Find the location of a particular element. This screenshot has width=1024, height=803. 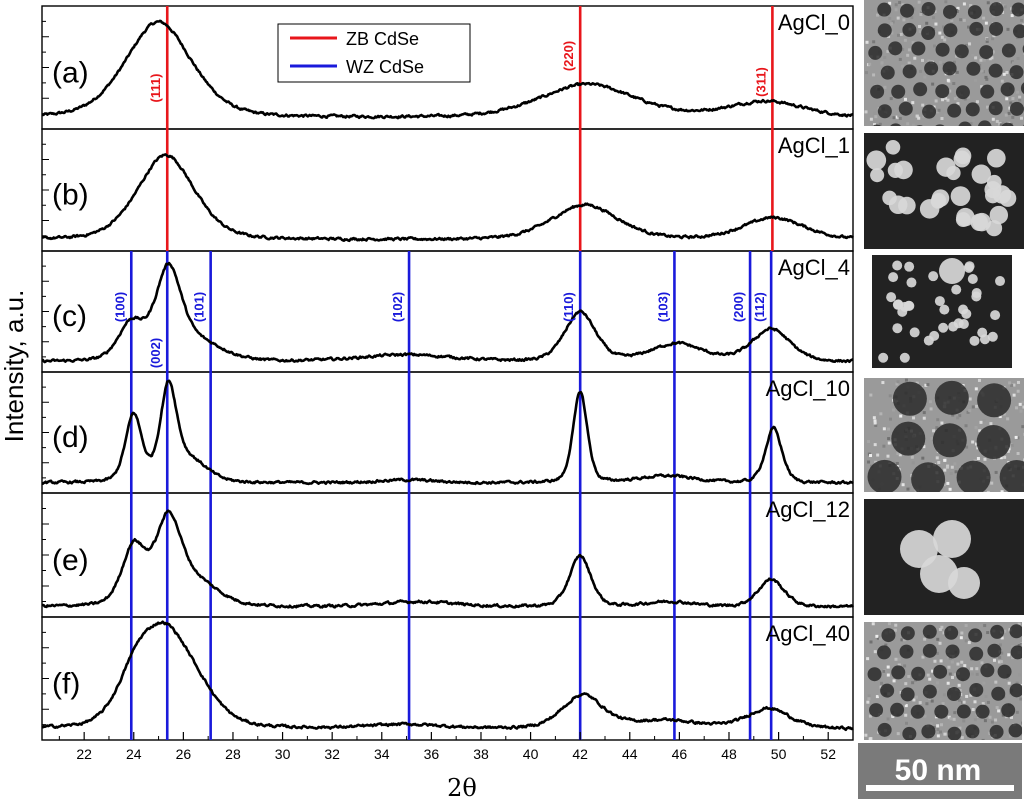

legend-label-wz: WZ CdSe is located at coordinates (385, 67).